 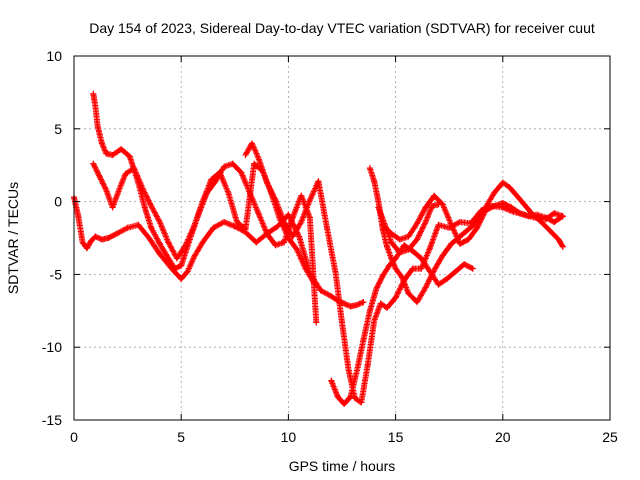 I want to click on x-tick-label: 10, so click(x=289, y=437).